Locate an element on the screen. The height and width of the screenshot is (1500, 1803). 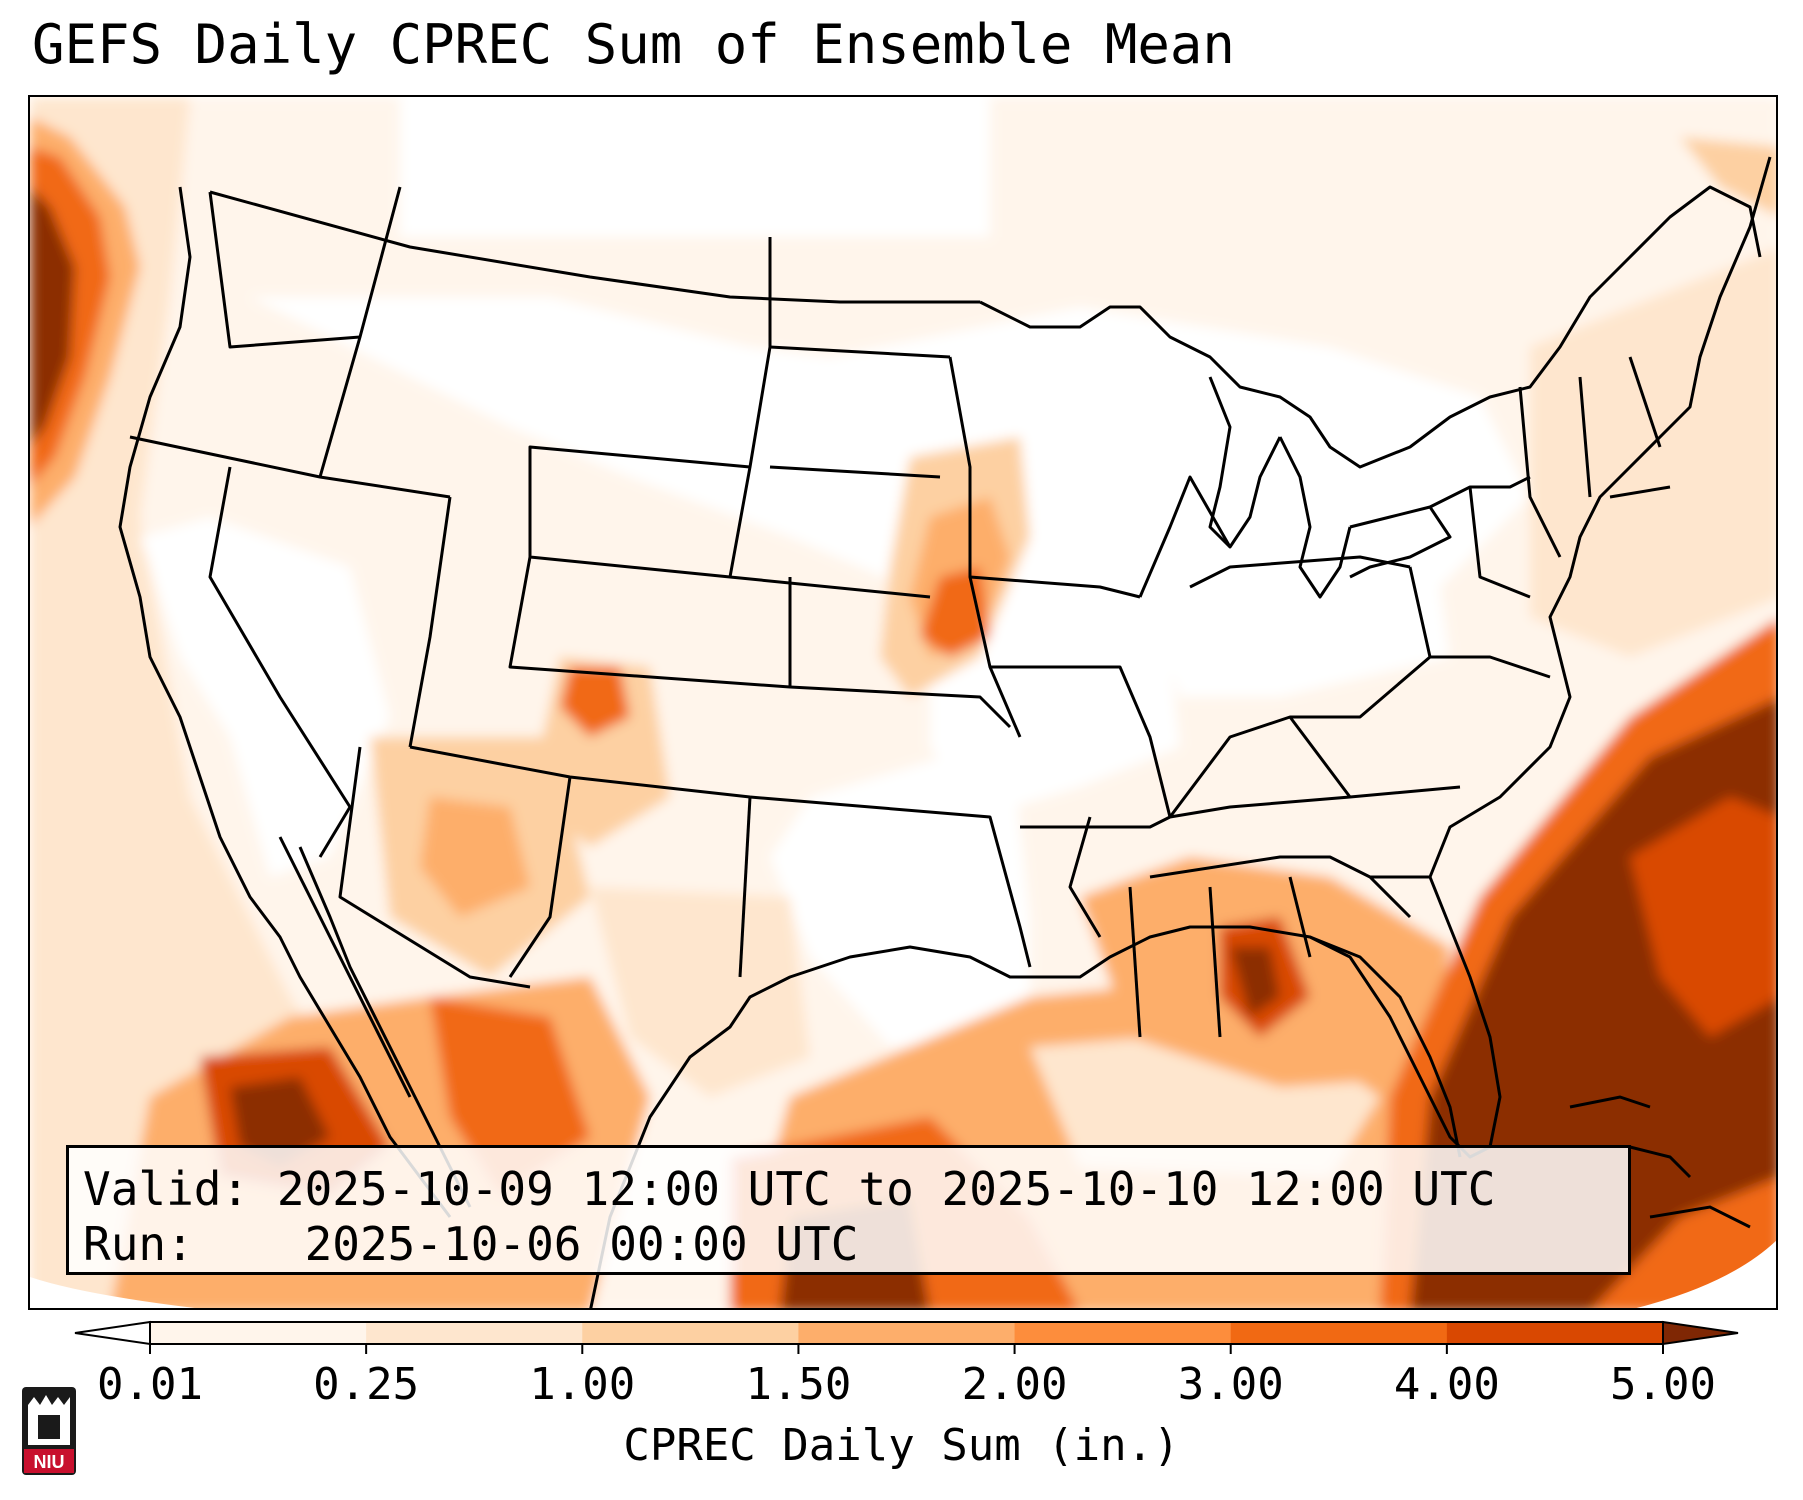
colorbar-ticks: 0.01 0.25 1.00 1.50 2.00 3.00 4.00 5.00 is located at coordinates (906, 1377).